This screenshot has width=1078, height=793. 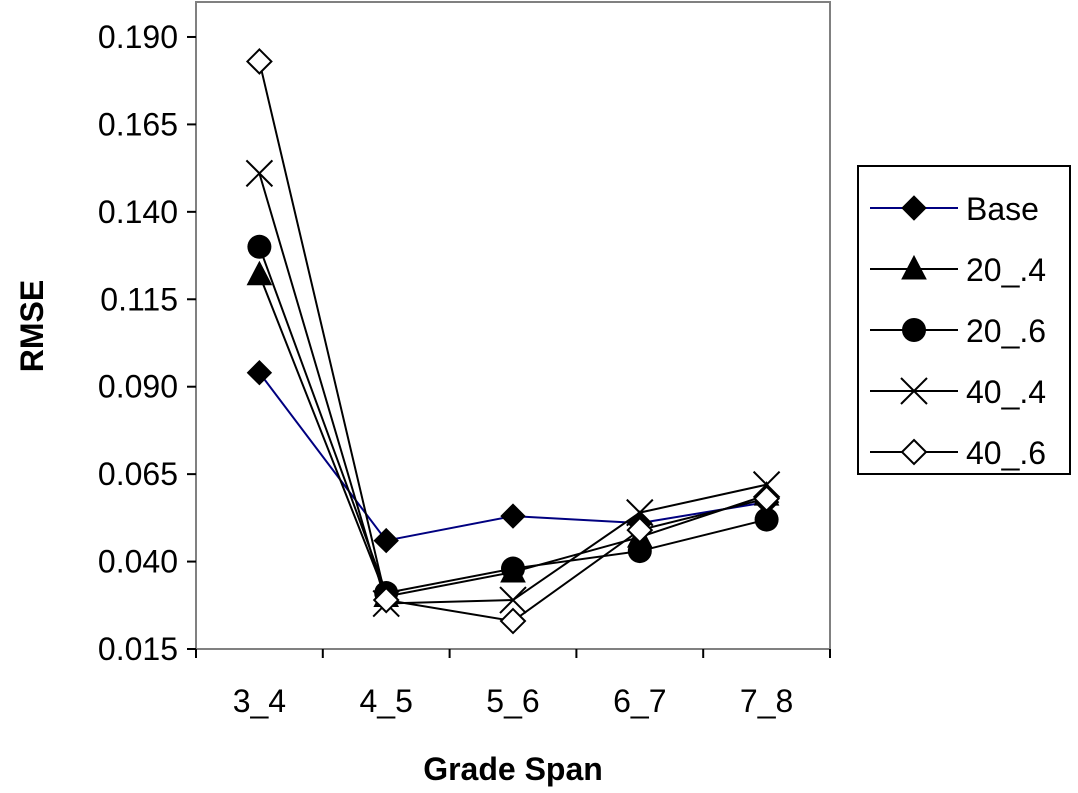 What do you see at coordinates (1006, 453) in the screenshot?
I see `legend-label: 40_.6` at bounding box center [1006, 453].